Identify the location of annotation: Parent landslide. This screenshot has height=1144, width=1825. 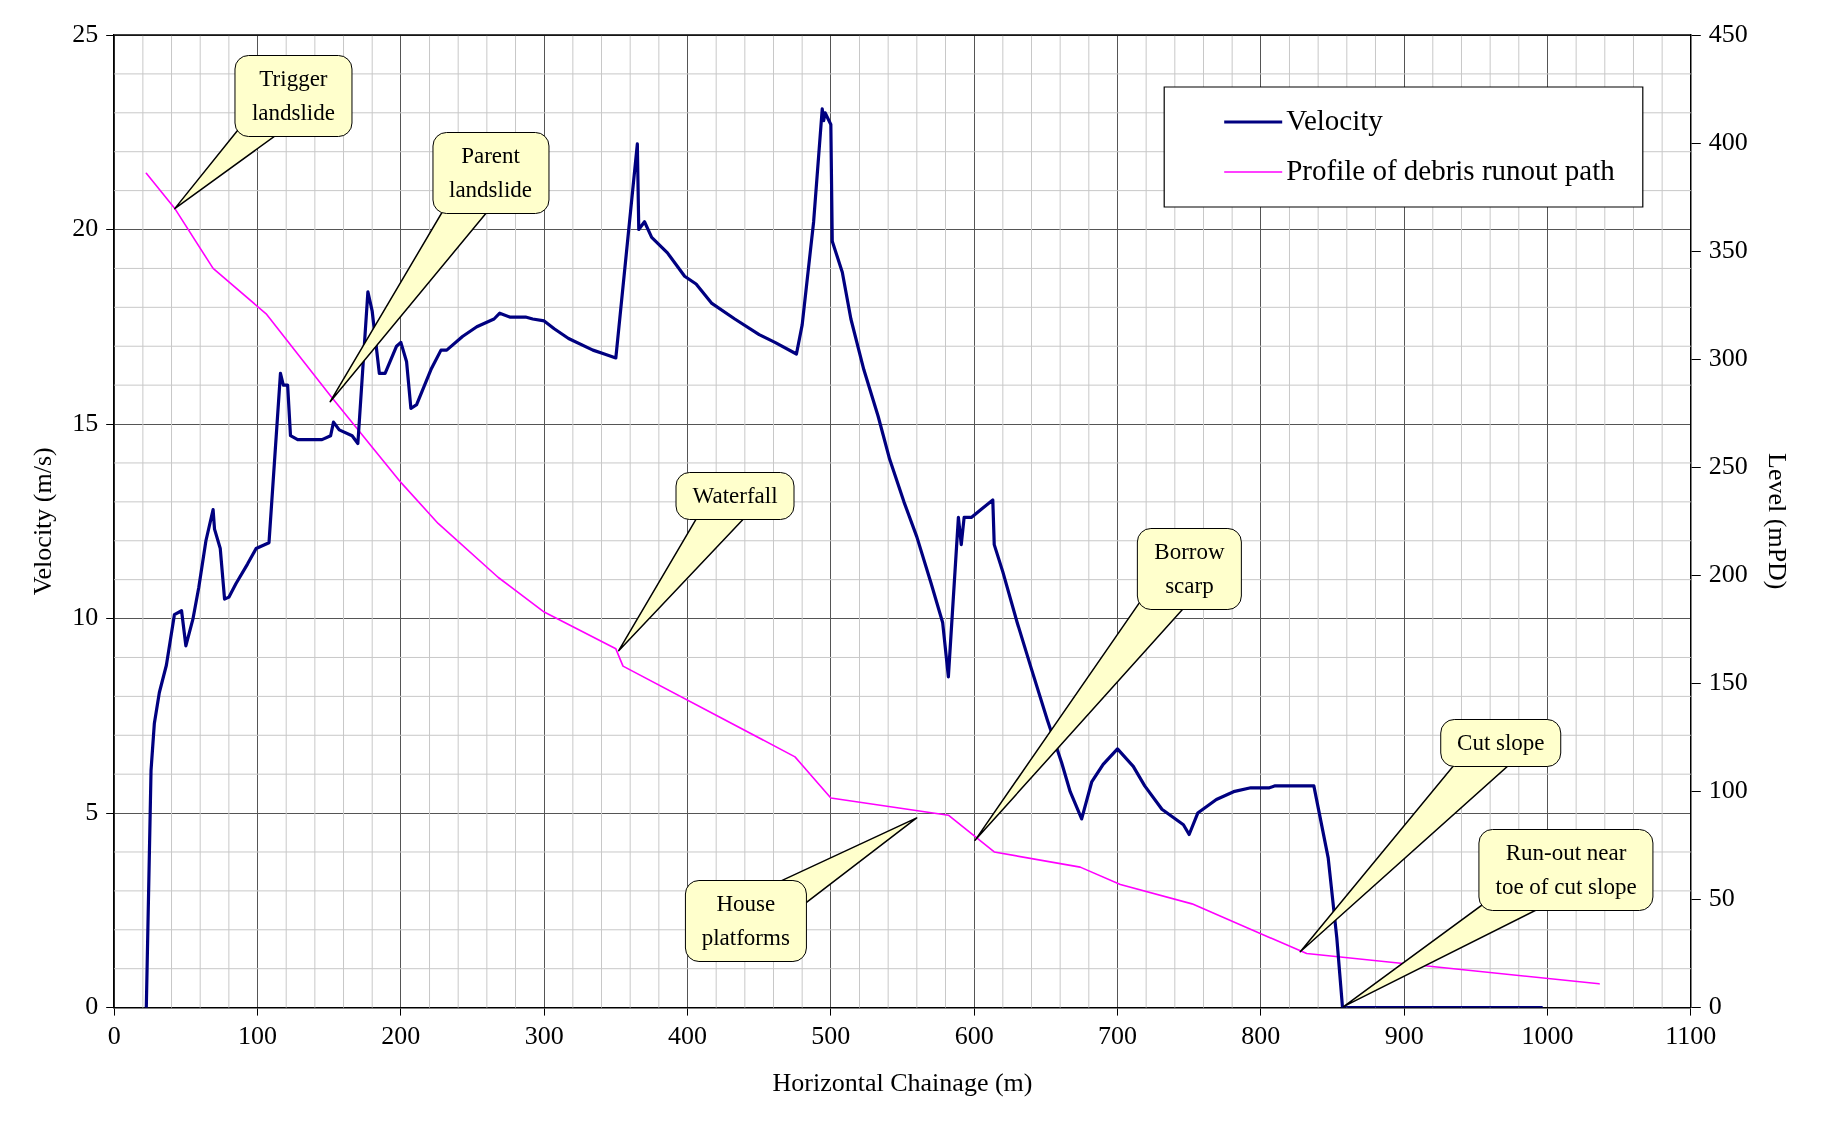
(491, 173).